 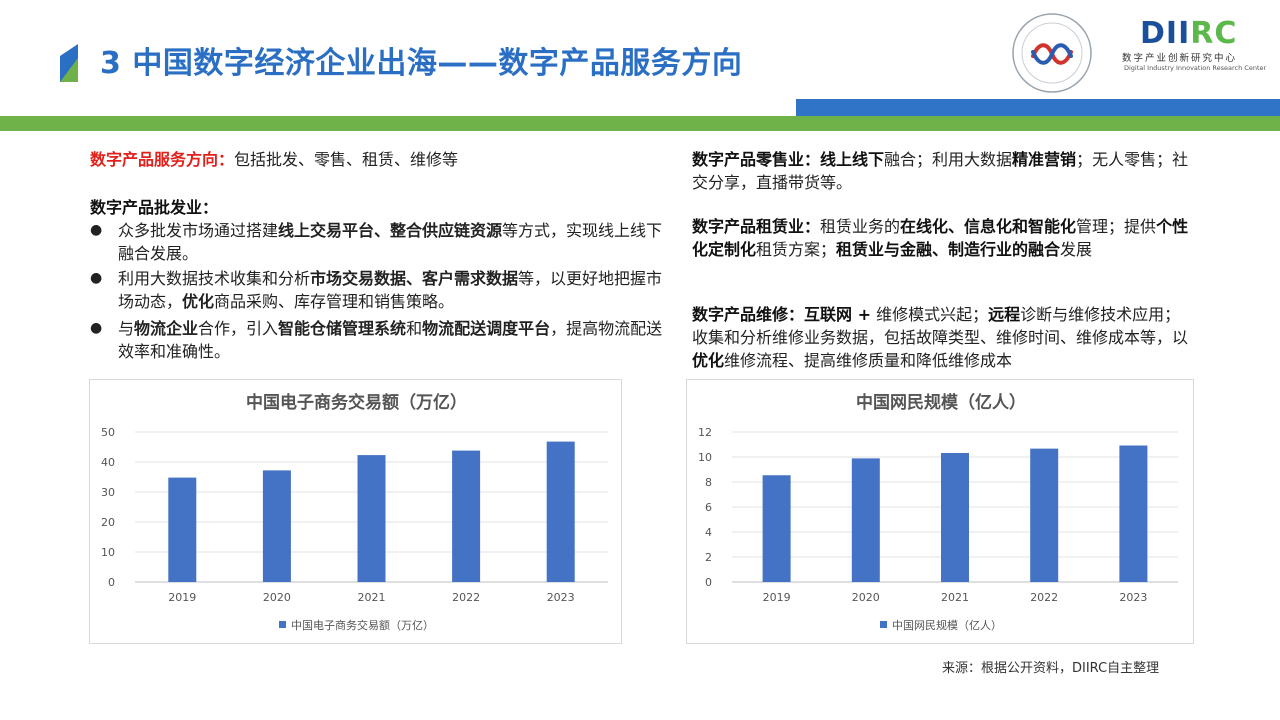 I want to click on intro-line: 数字产品服务方向：包括批发、零售、租赁、维修等, so click(x=274, y=159).